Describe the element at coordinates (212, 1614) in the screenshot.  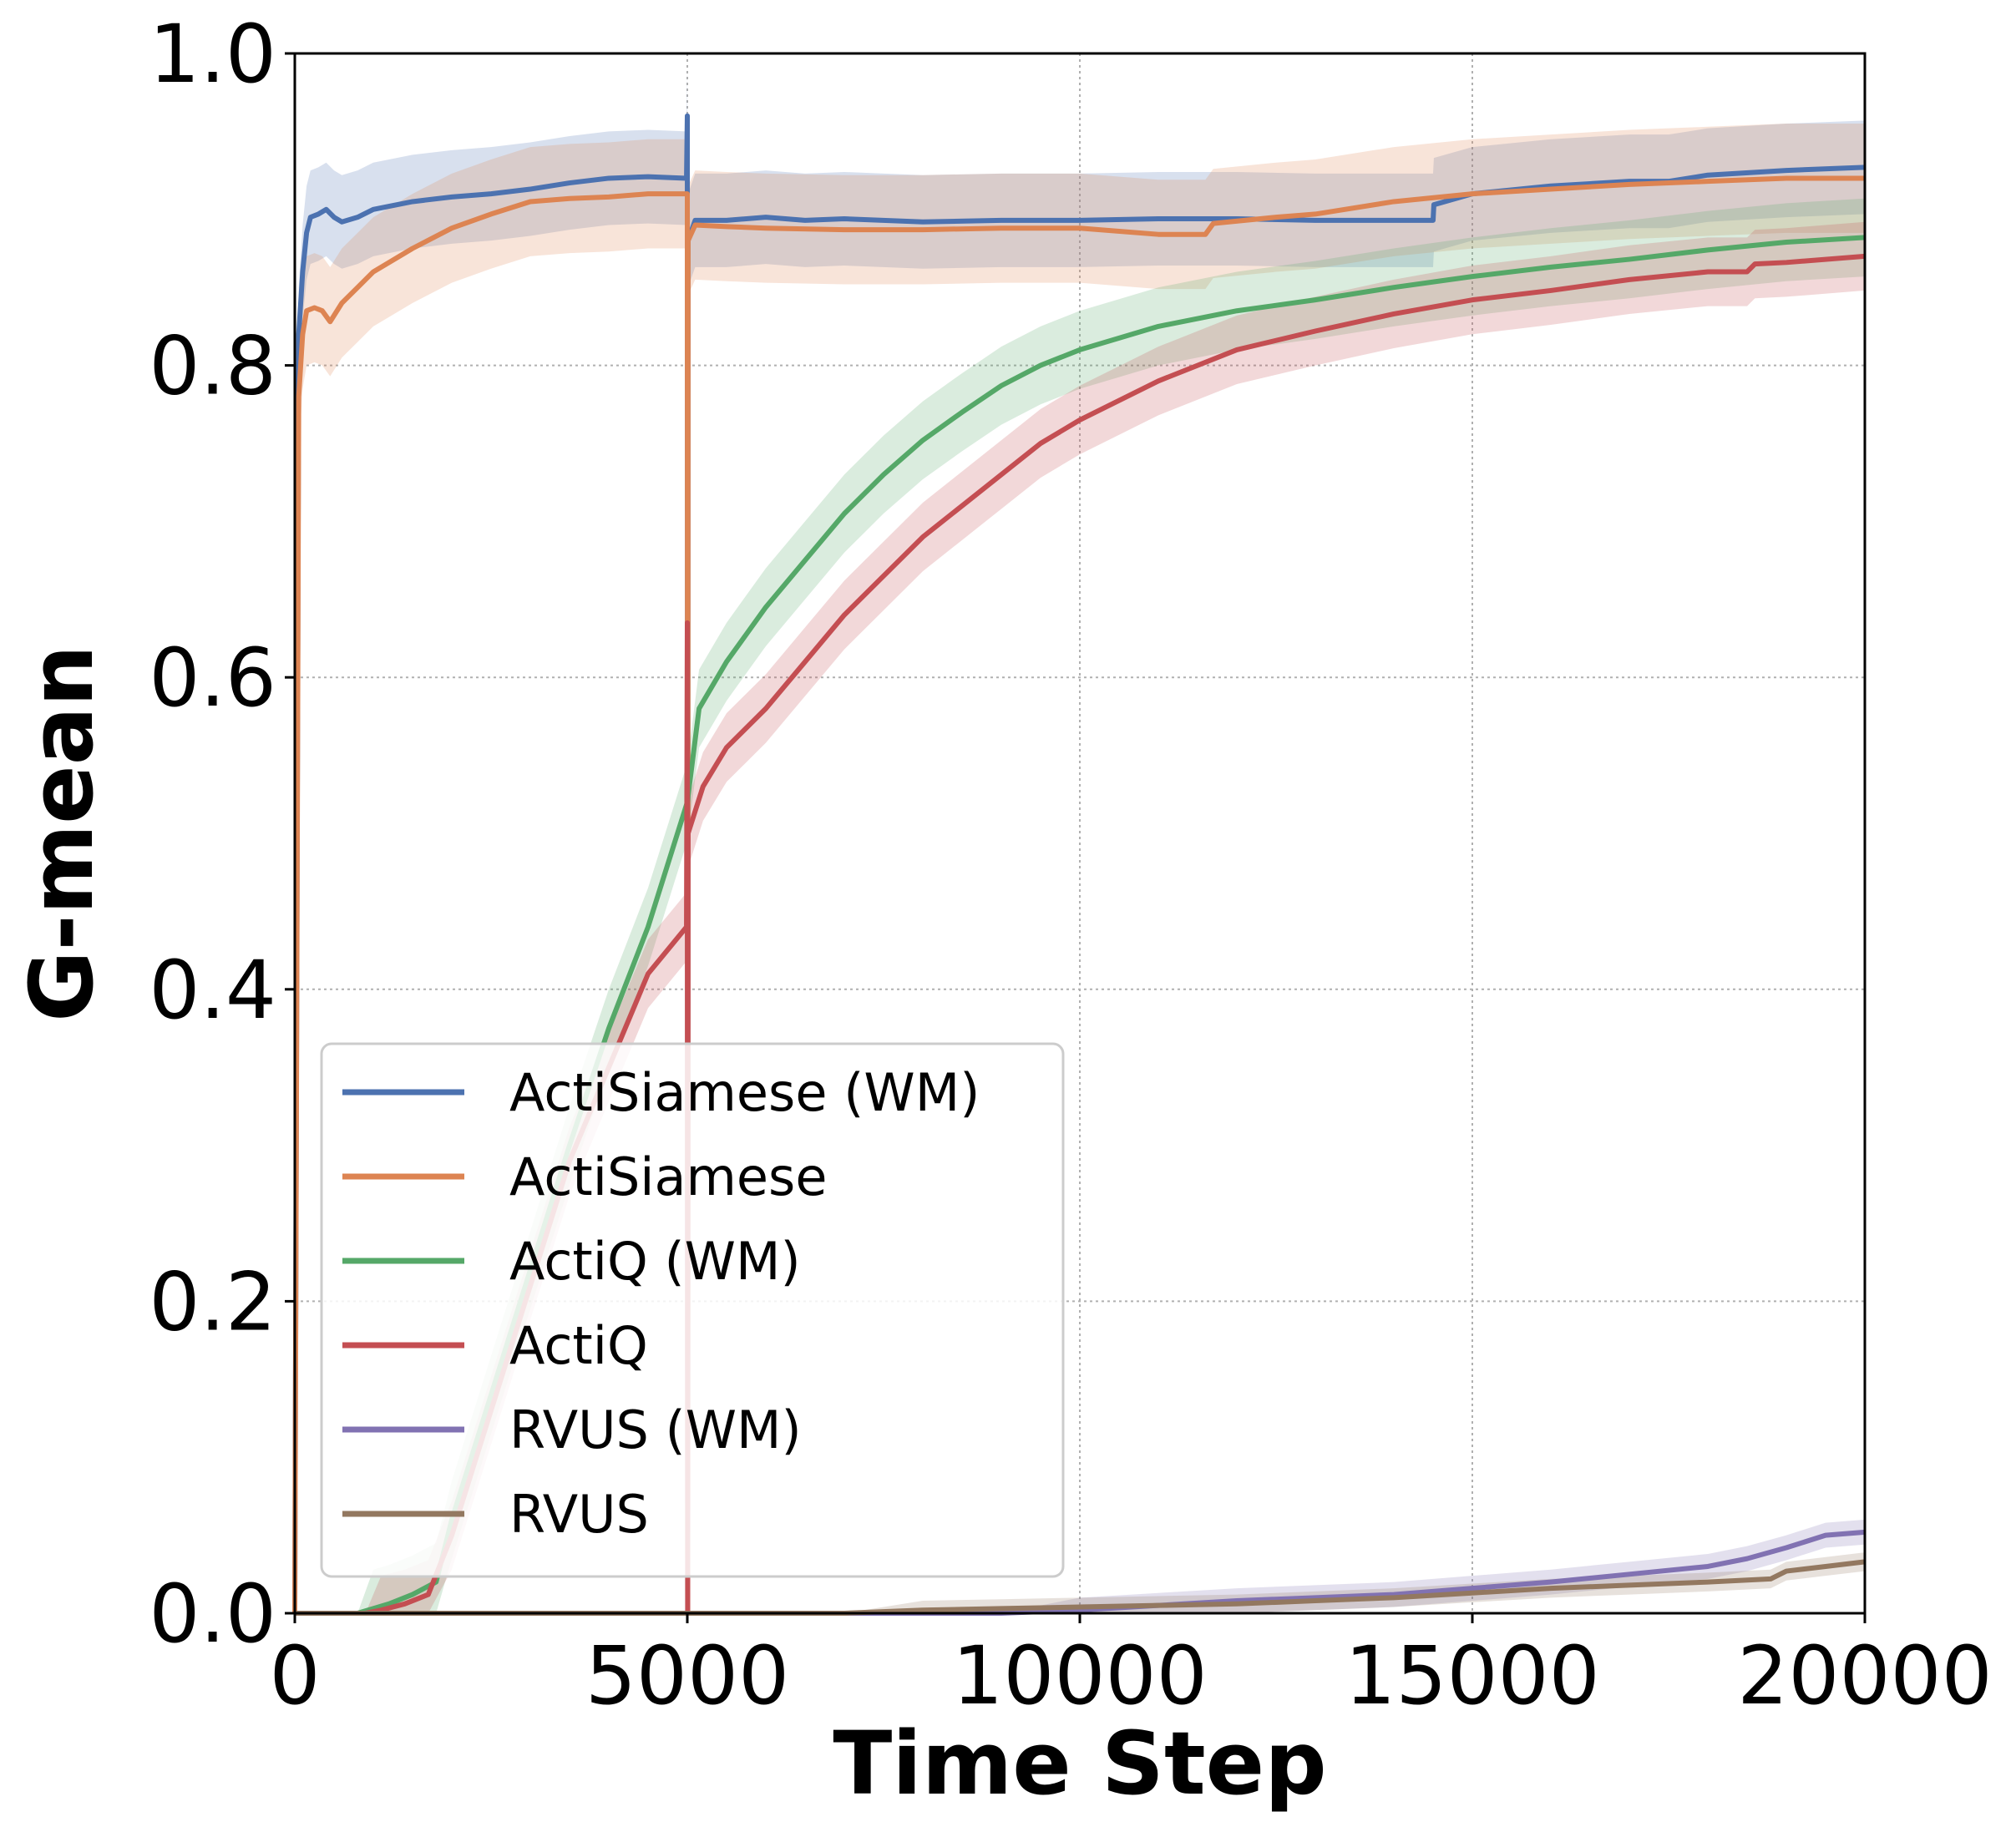
I see `y-tick-label: 0.0` at that location.